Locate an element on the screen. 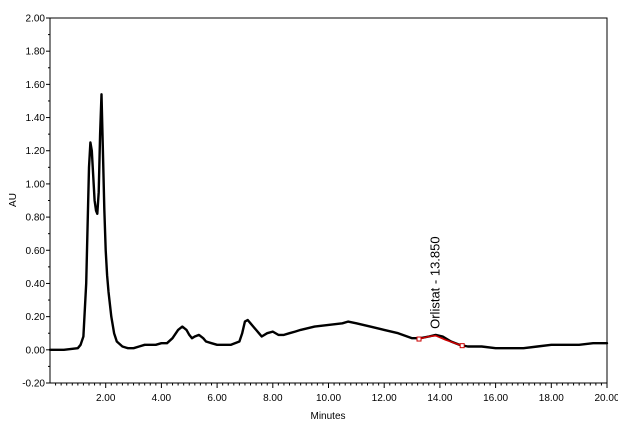 The width and height of the screenshot is (618, 423). y-tick-label: 1.20 is located at coordinates (36, 151).